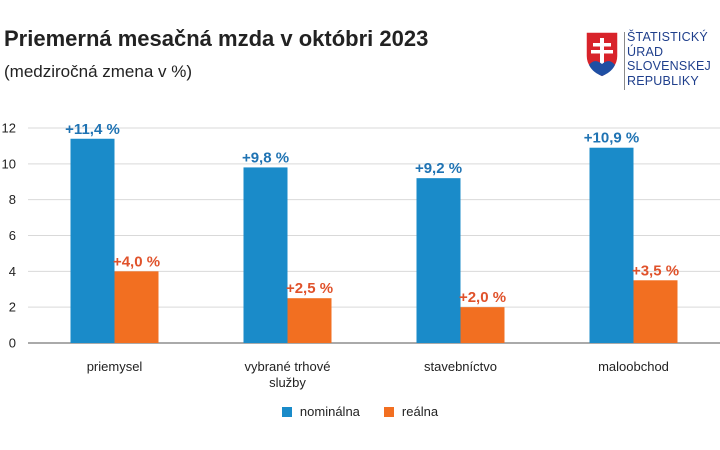  Describe the element at coordinates (216, 38) in the screenshot. I see `chart-title: Priemerná mesačná mzda v októbri 2023` at that location.